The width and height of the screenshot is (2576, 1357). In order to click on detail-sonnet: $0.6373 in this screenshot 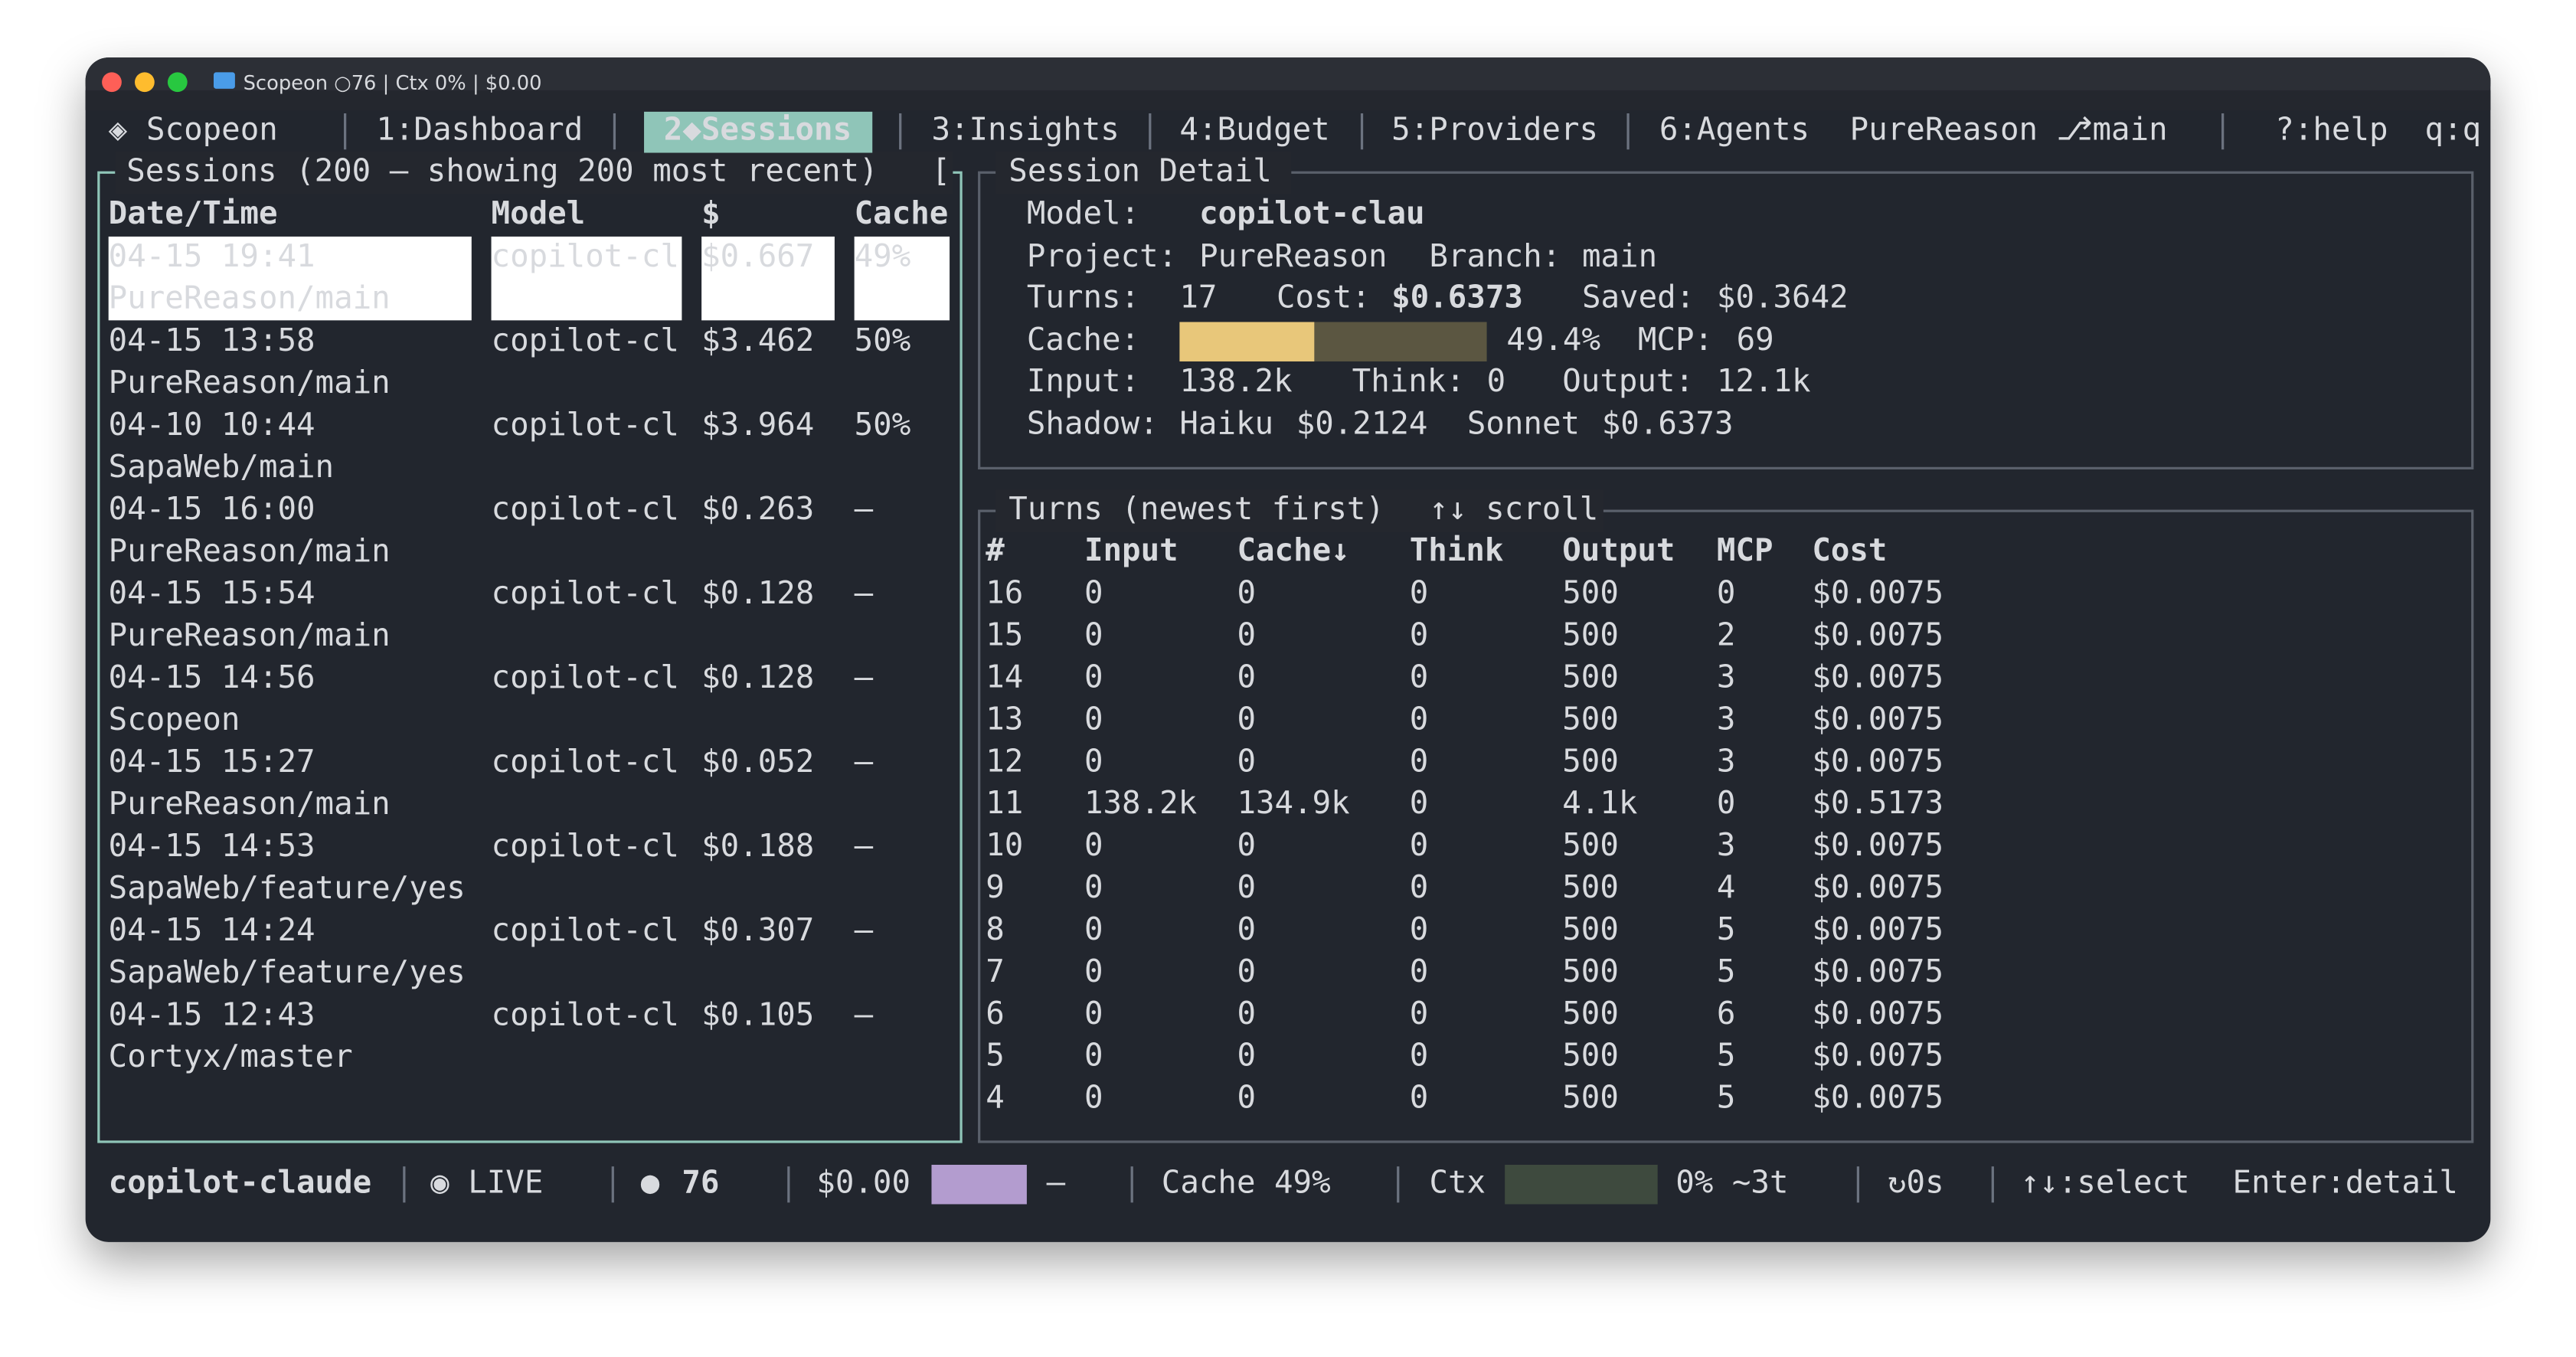, I will do `click(1668, 423)`.